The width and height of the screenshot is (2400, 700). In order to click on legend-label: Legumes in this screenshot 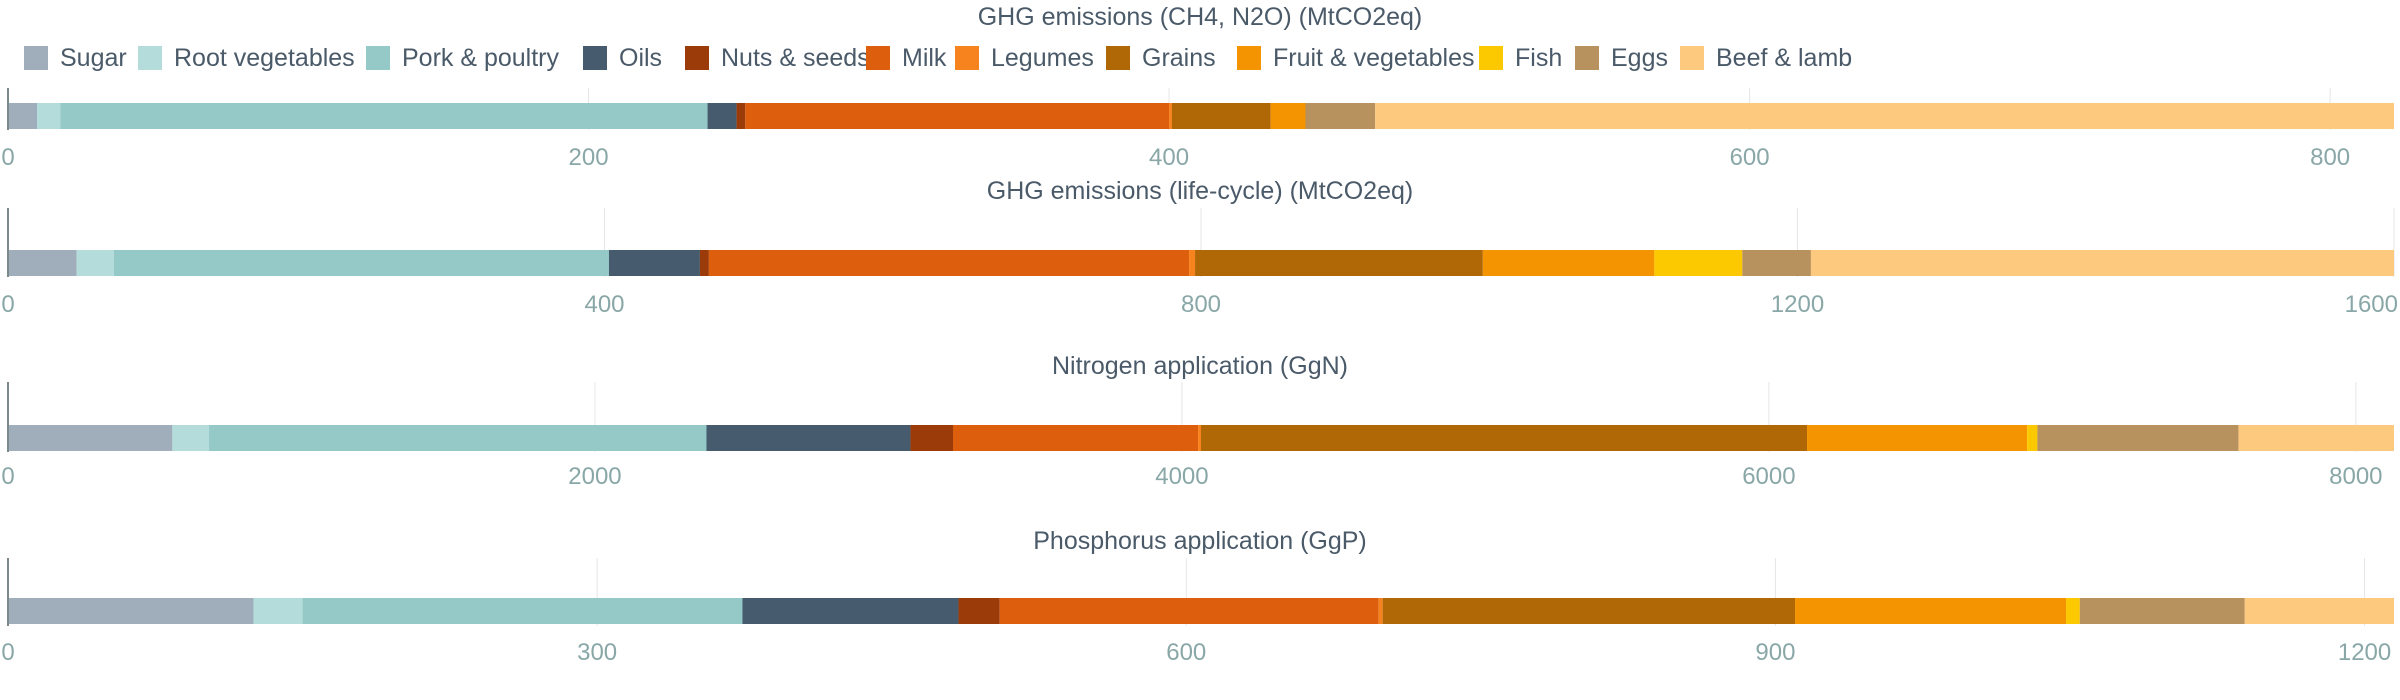, I will do `click(1042, 57)`.